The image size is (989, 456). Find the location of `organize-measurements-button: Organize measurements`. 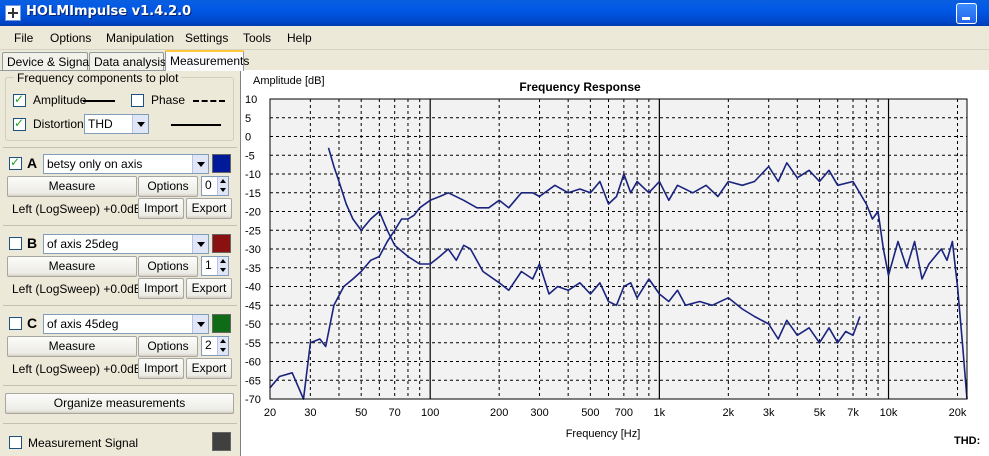

organize-measurements-button: Organize measurements is located at coordinates (119, 403).